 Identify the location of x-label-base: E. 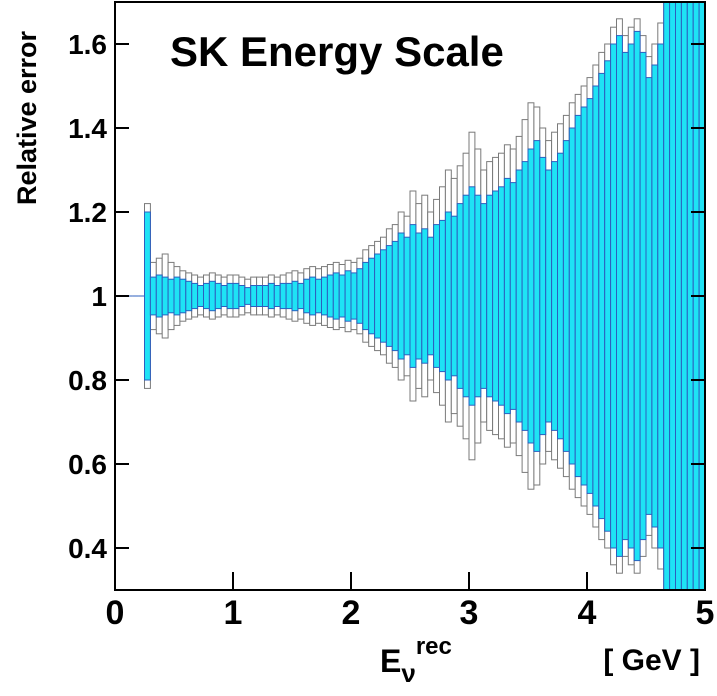
(390, 661).